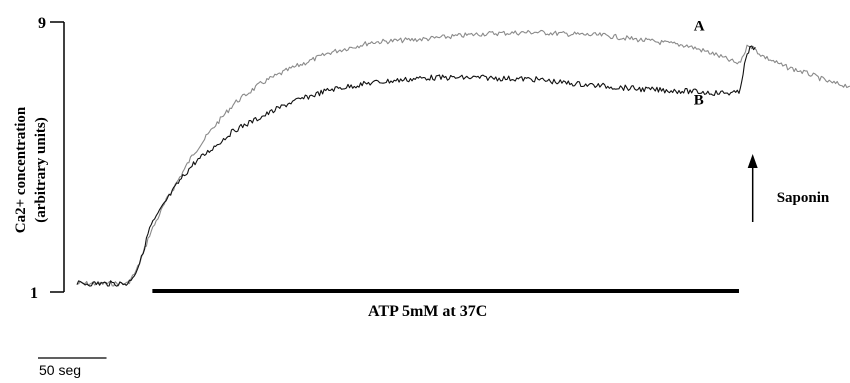  What do you see at coordinates (699, 26) in the screenshot?
I see `series-a-label: A` at bounding box center [699, 26].